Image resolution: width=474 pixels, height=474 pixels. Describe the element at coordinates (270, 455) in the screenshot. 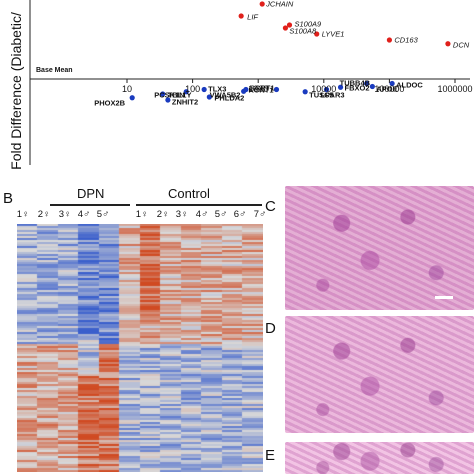

I see `panel-e-letter: E` at that location.